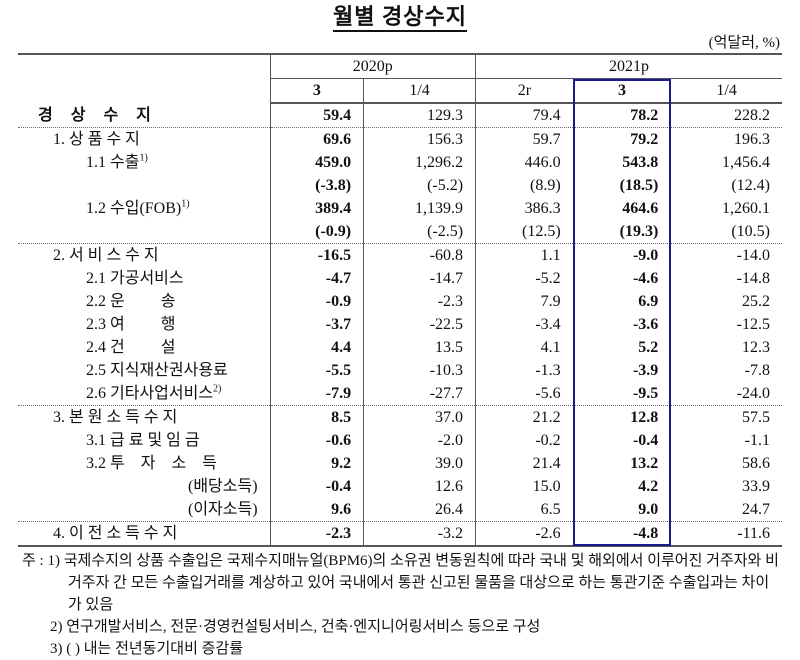 The height and width of the screenshot is (660, 800). I want to click on note-text: 대상으로 하는 통관기준 수출입과는 차이가 있음, so click(419, 594).